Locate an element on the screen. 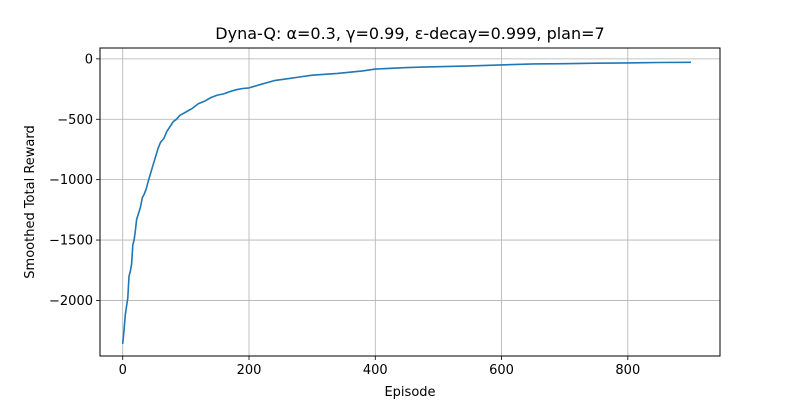 The image size is (800, 400). x-tick-label: 800 is located at coordinates (627, 370).